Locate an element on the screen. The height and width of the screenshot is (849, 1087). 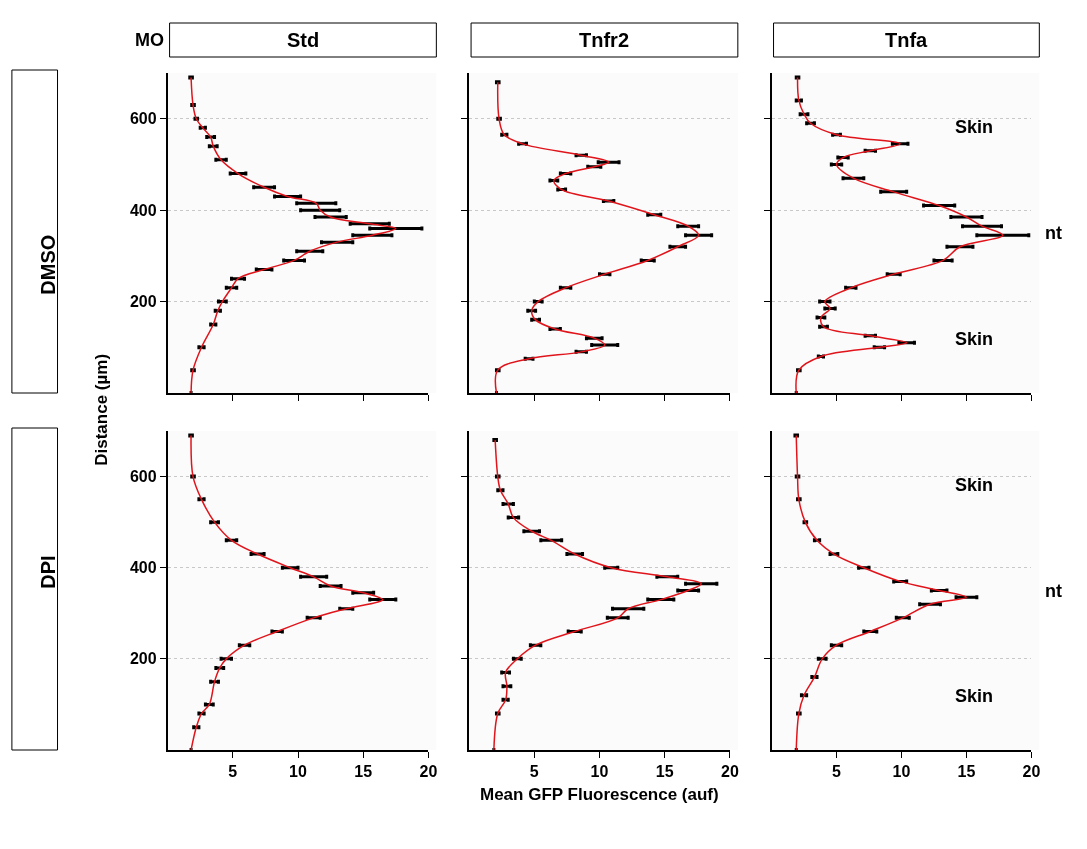
text: DPI is located at coordinates (47, 572).